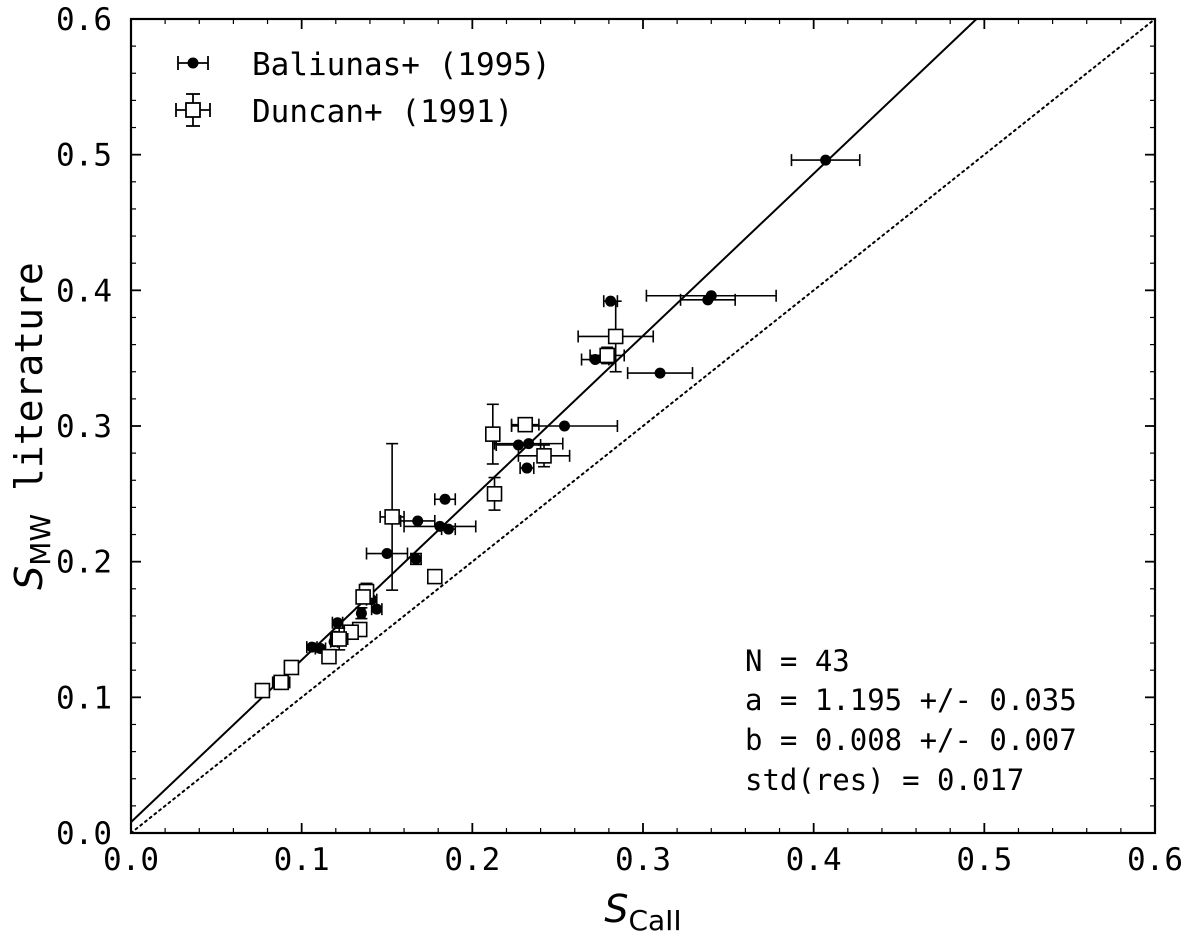  Describe the element at coordinates (911, 700) in the screenshot. I see `annotation-slope: a = 1.195 +/- 0.035` at that location.